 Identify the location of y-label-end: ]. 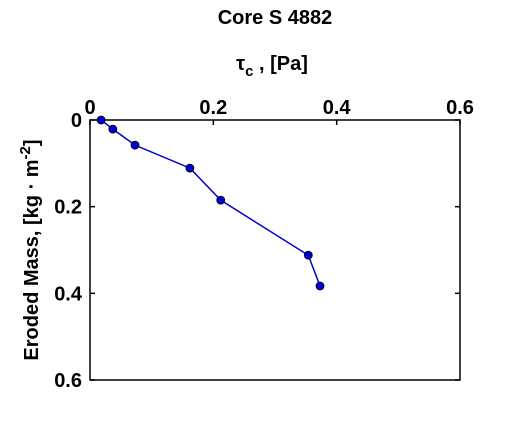
(32, 142).